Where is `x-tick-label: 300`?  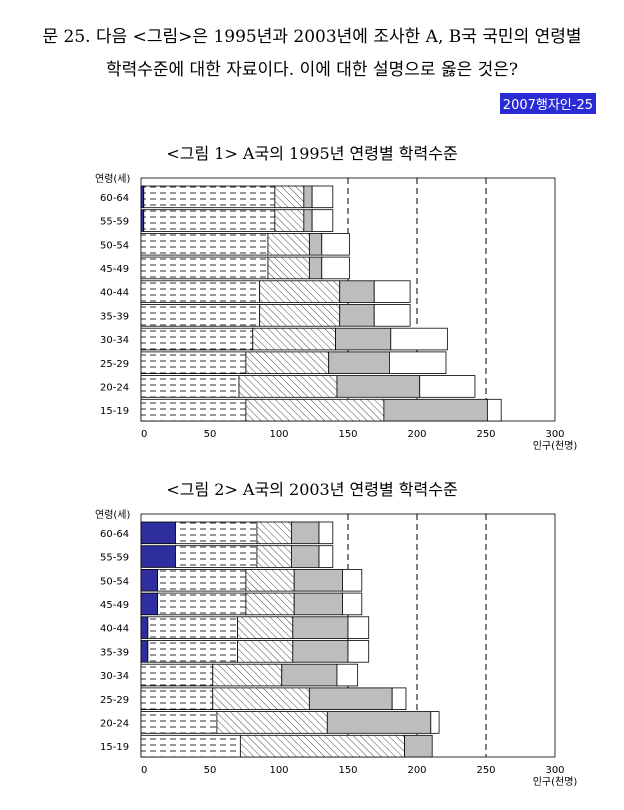 x-tick-label: 300 is located at coordinates (554, 770).